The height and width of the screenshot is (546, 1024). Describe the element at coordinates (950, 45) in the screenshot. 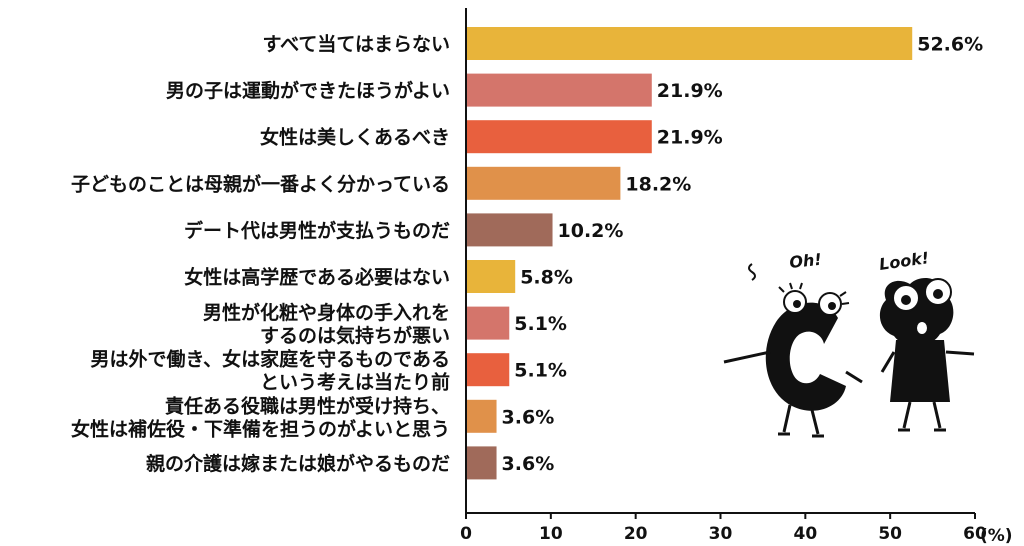

I see `bar-value-label: 52.6%` at that location.